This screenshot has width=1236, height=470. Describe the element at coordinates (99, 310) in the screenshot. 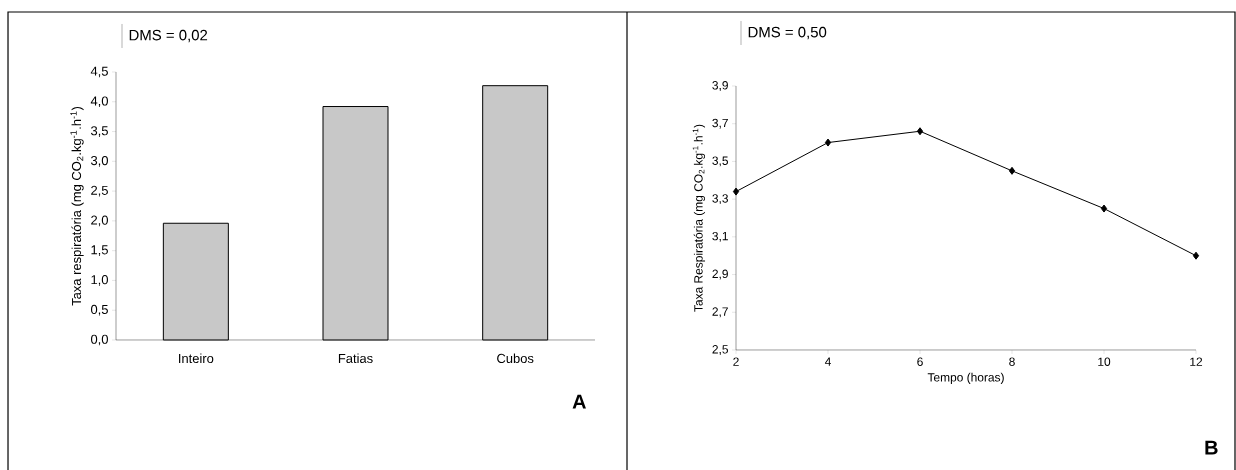

I see `y-tick-label: 0,5` at that location.